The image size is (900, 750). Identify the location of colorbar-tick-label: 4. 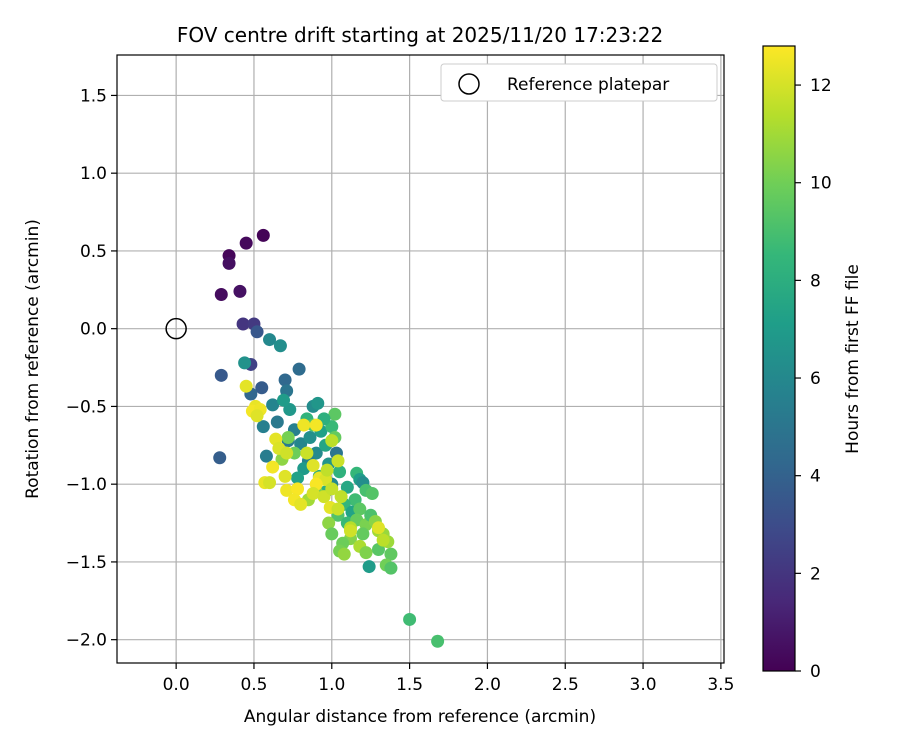
(815, 477).